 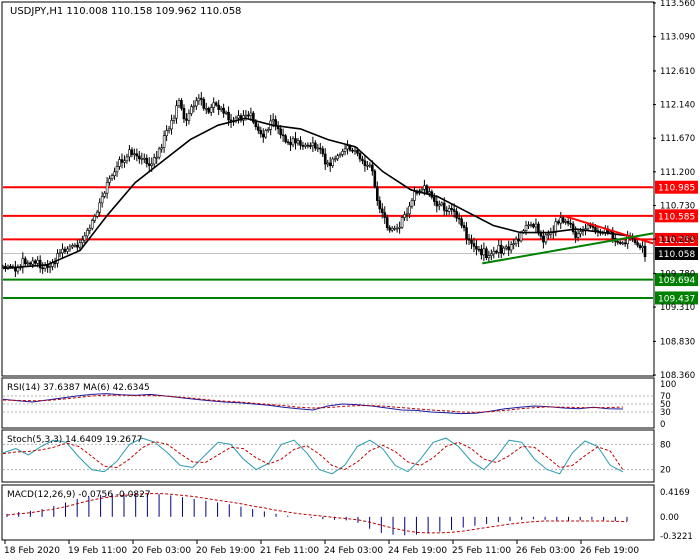 What do you see at coordinates (677, 342) in the screenshot?
I see `price-tick-label: 108.830` at bounding box center [677, 342].